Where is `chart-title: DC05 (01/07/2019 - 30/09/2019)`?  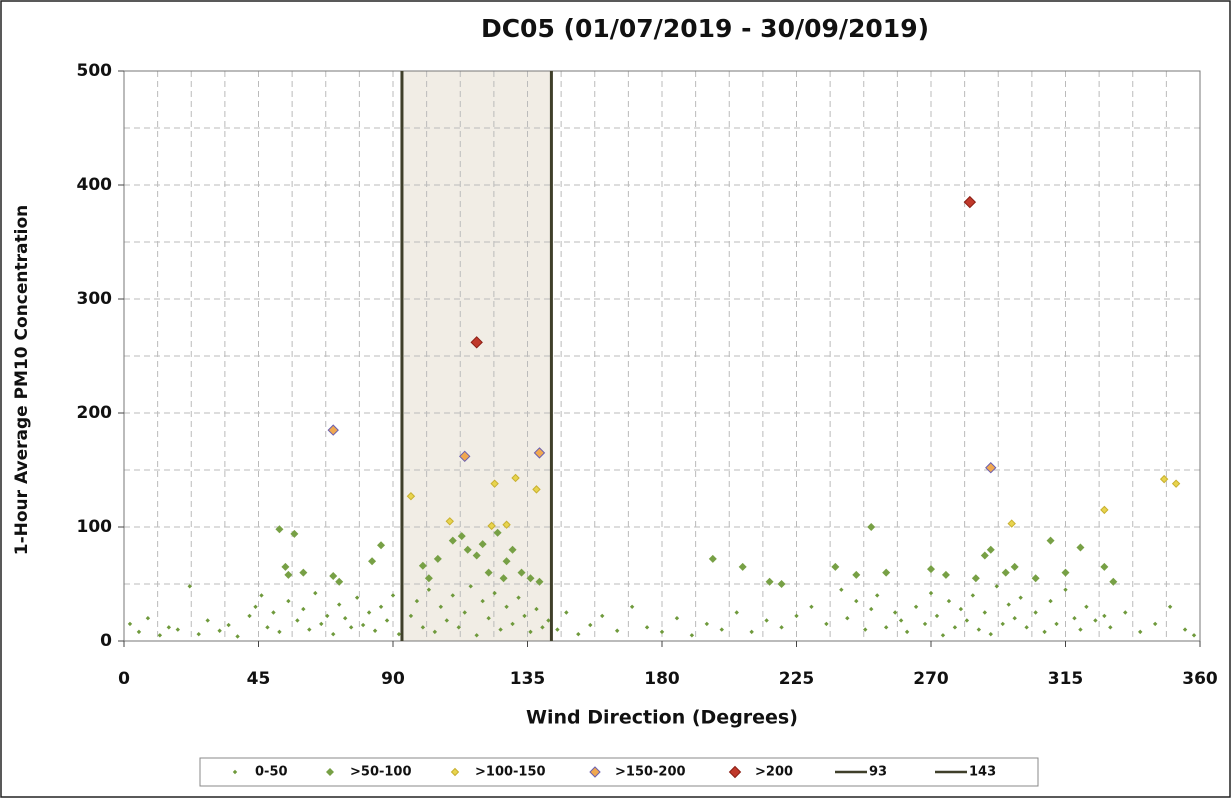 chart-title: DC05 (01/07/2019 - 30/09/2019) is located at coordinates (705, 28).